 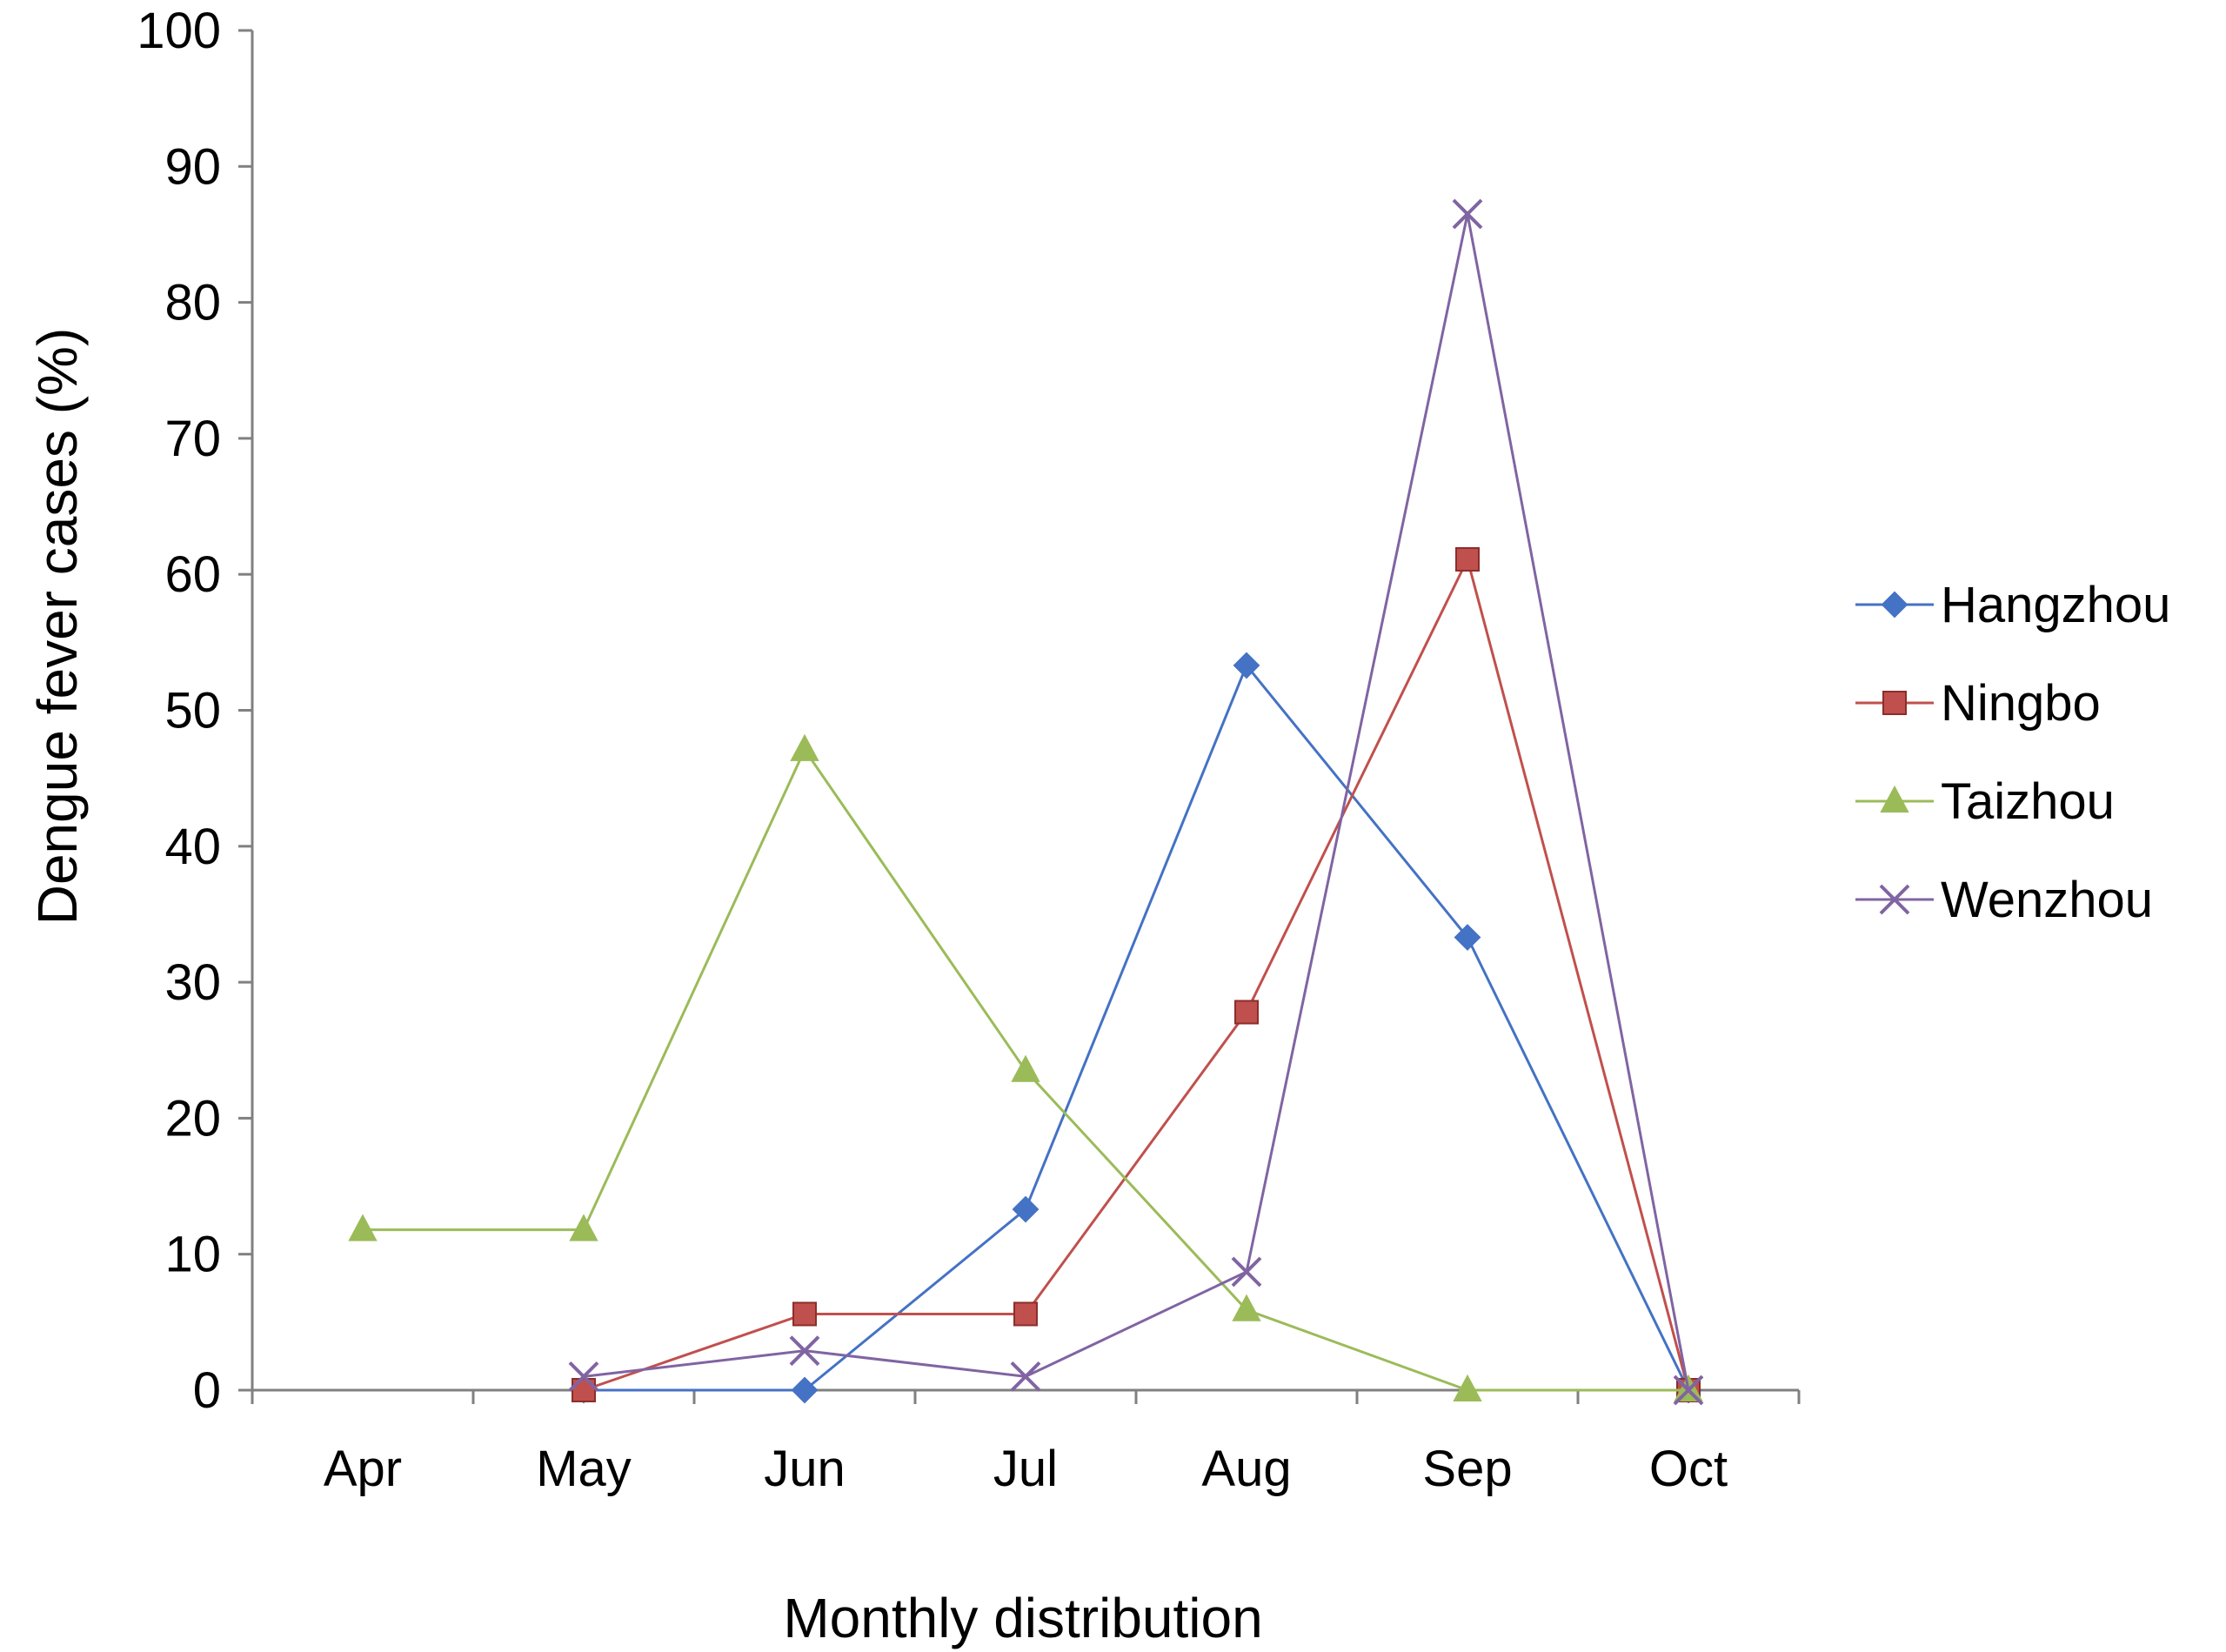 I want to click on legend-marker-wenzhou, so click(x=1895, y=899).